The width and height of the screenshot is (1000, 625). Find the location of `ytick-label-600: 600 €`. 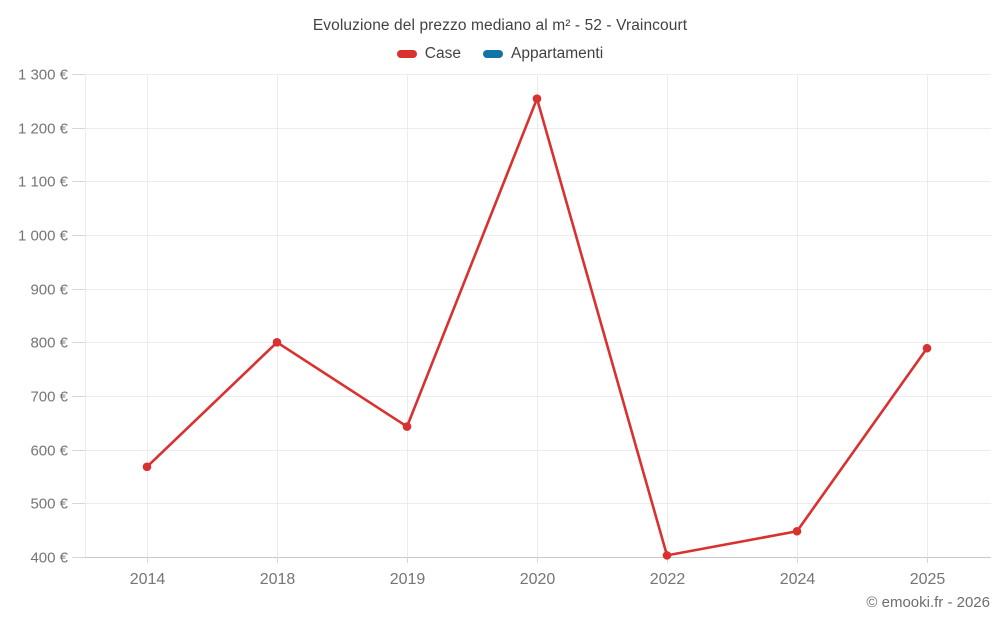

ytick-label-600: 600 € is located at coordinates (49, 450).